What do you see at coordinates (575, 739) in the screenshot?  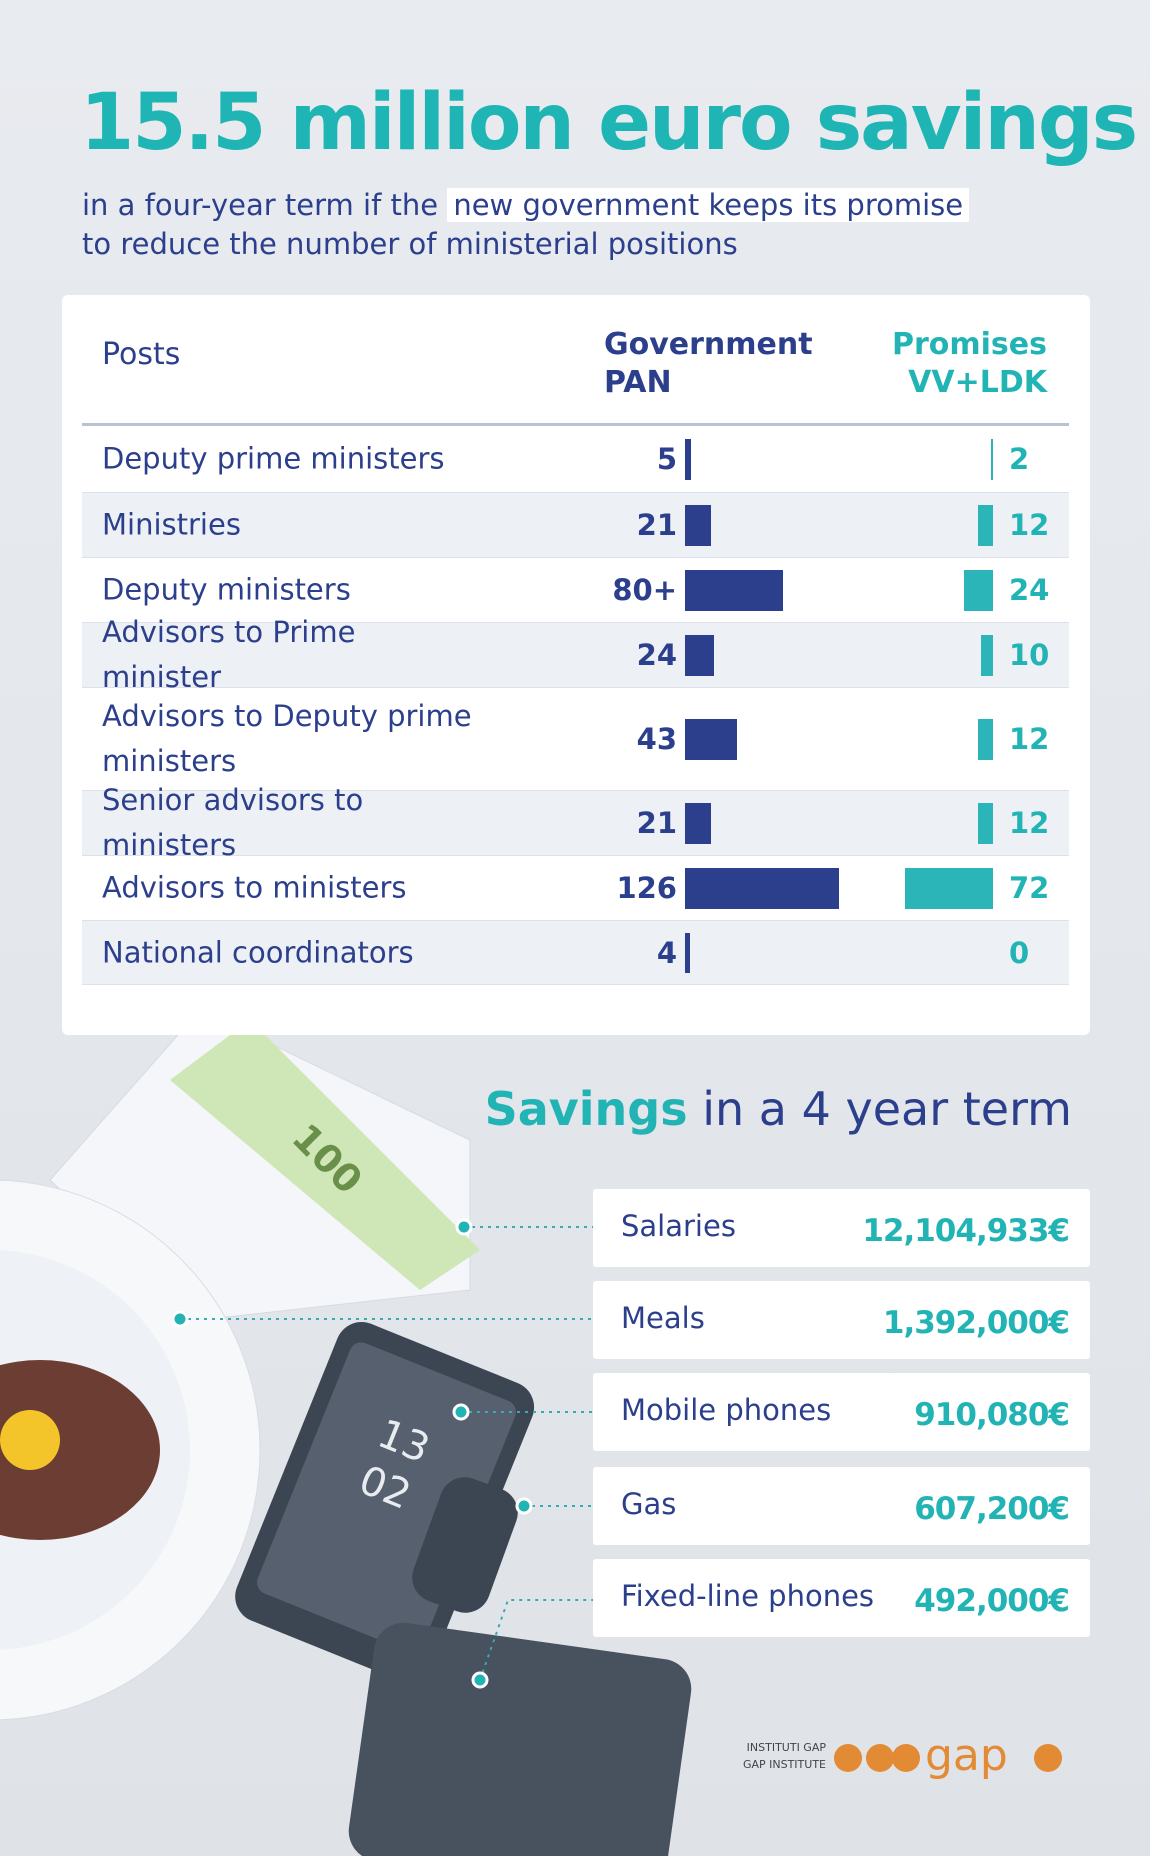 I see `table-row: Advisors to Deputy prime ministers 43 12` at bounding box center [575, 739].